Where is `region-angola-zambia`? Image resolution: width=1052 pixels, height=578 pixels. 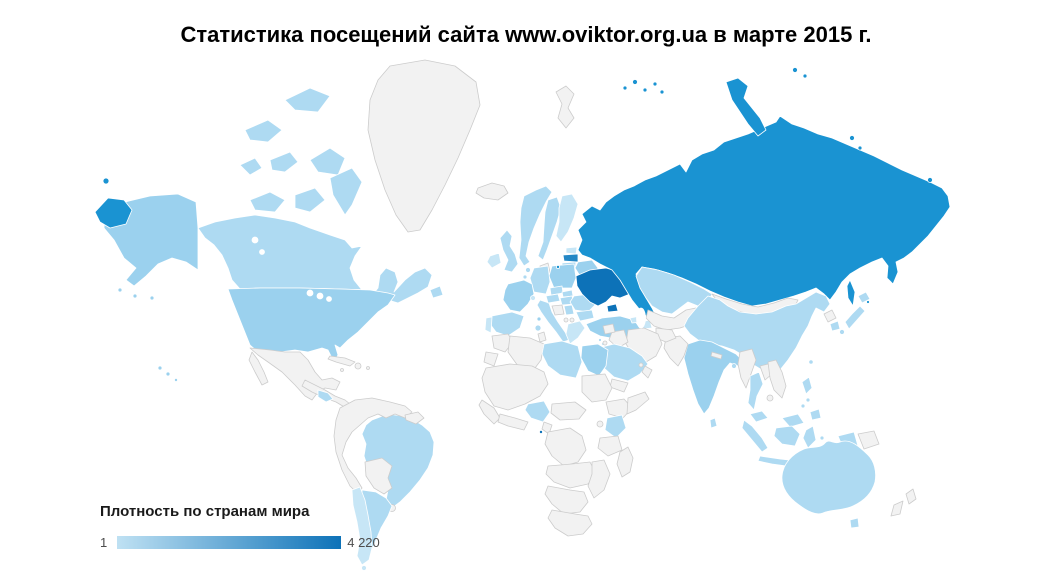
region-angola-zambia is located at coordinates (571, 475).